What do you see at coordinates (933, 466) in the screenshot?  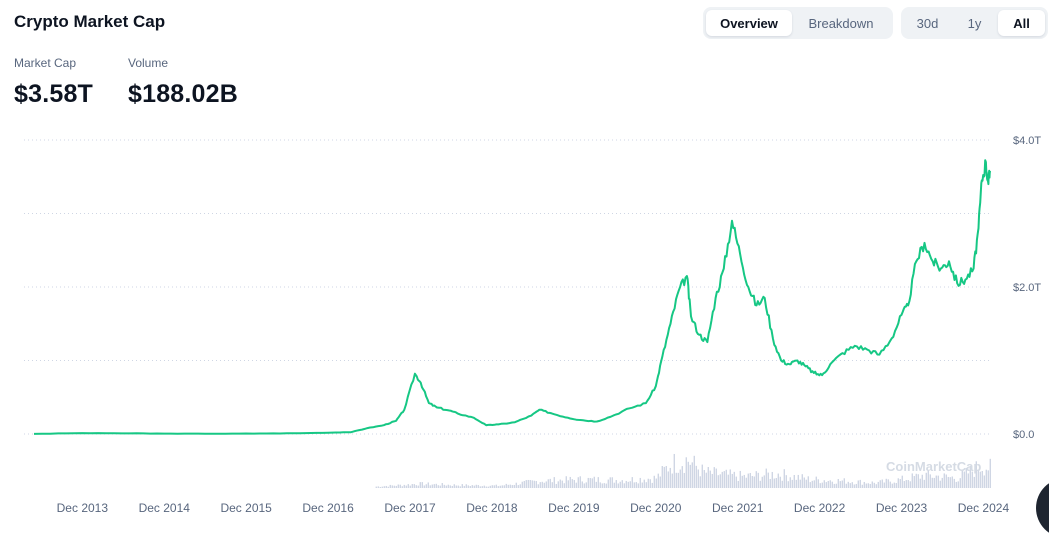 I see `watermark-text: CoinMarketCap` at bounding box center [933, 466].